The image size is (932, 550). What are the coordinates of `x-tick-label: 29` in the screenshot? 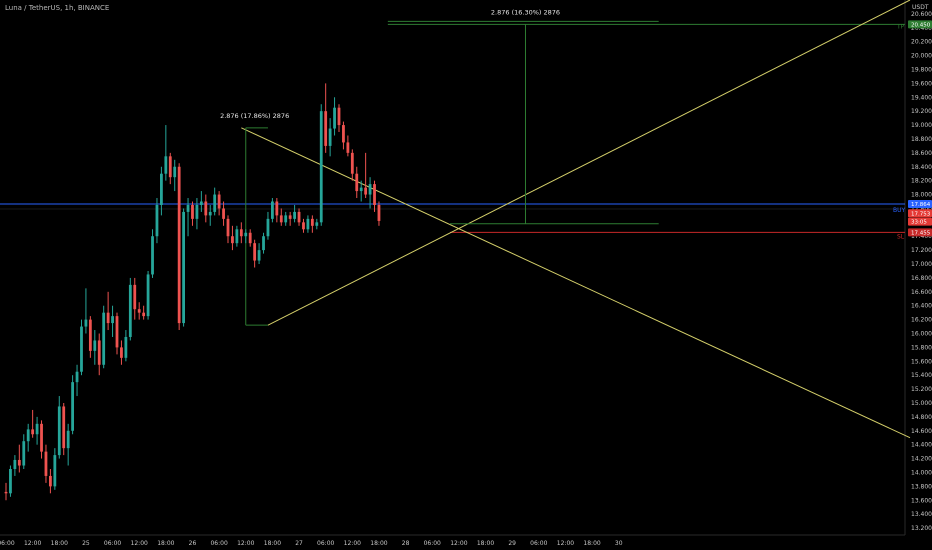 It's located at (512, 543).